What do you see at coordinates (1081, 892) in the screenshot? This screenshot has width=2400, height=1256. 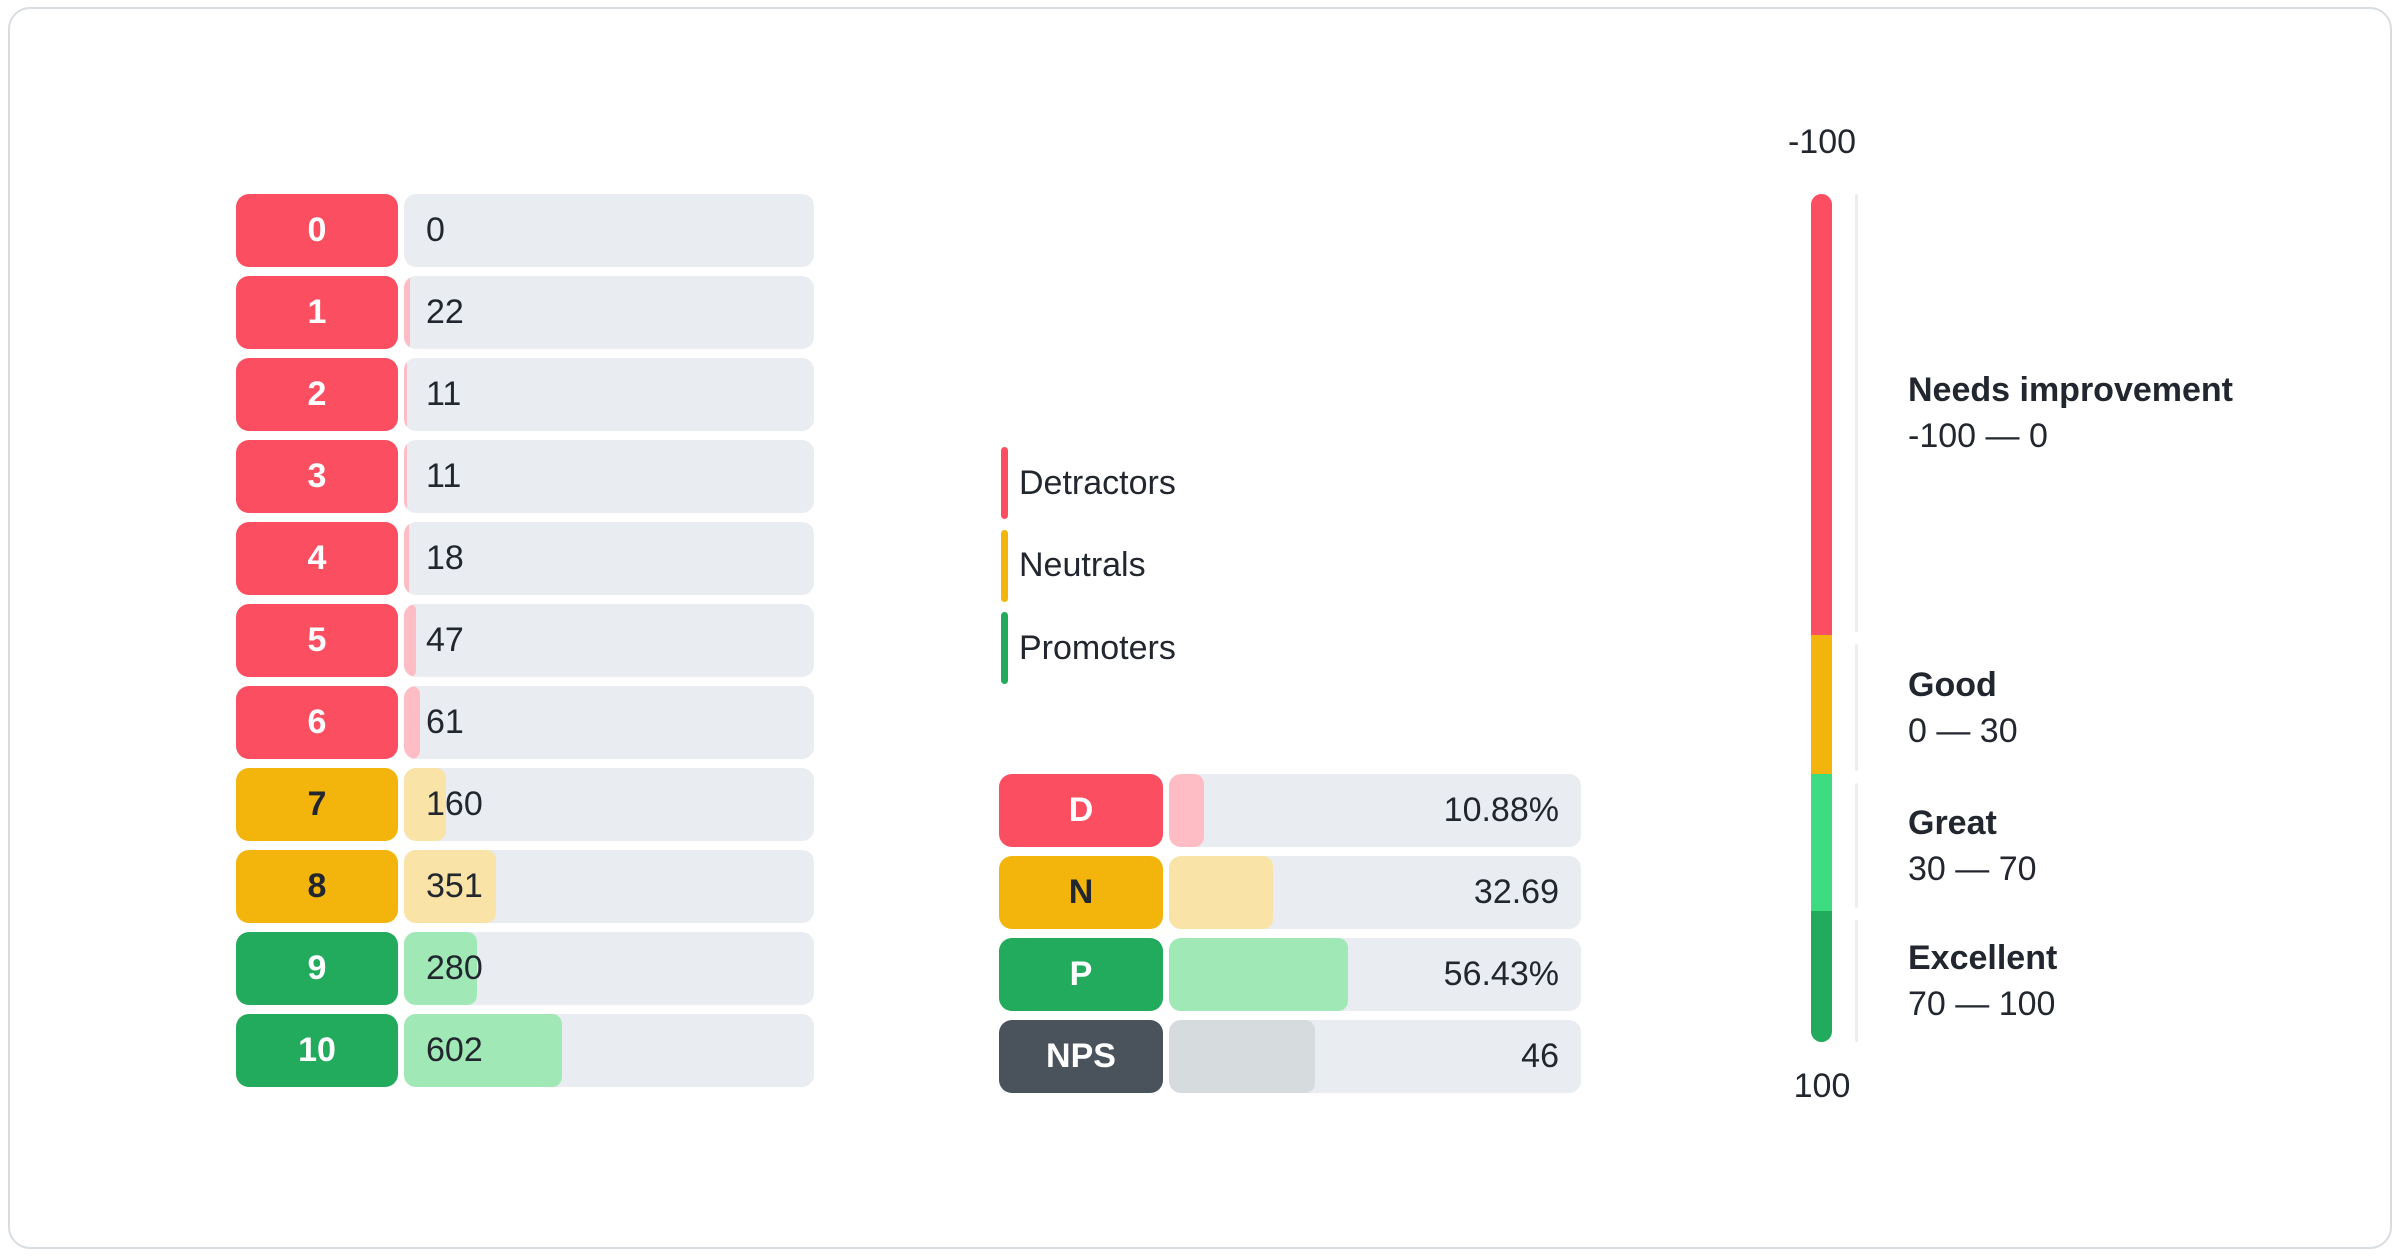 I see `summary-badge: N` at bounding box center [1081, 892].